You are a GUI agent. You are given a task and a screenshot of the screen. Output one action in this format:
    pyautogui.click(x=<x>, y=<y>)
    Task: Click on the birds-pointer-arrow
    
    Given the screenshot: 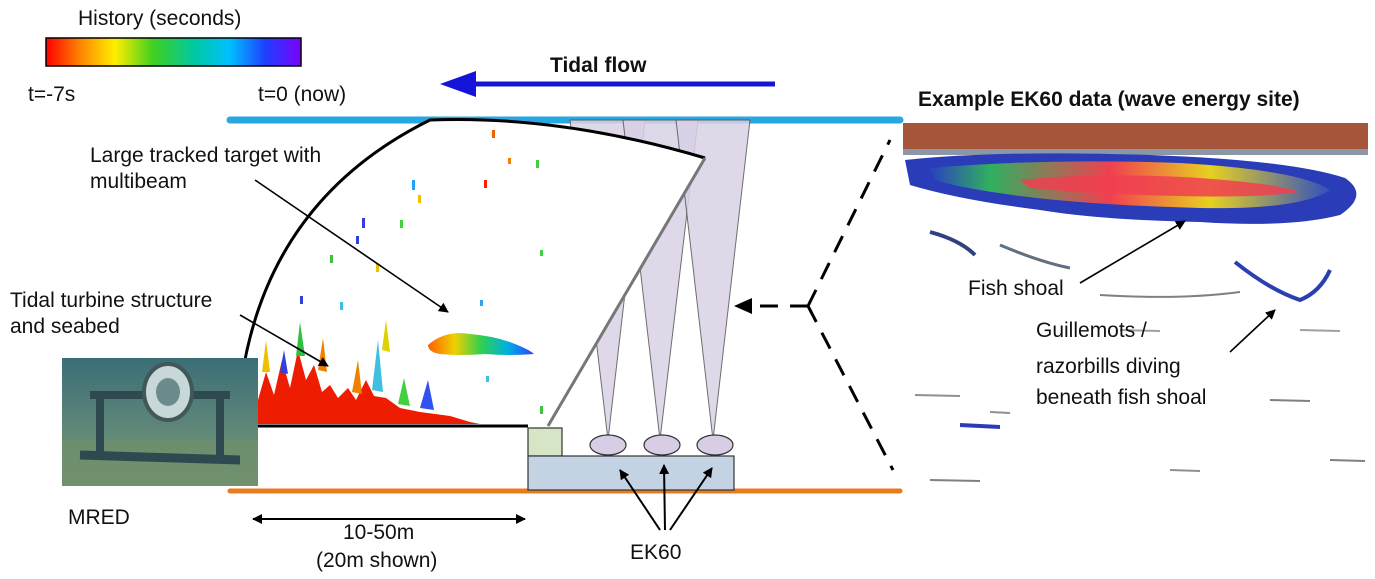 What is the action you would take?
    pyautogui.click(x=1252, y=331)
    